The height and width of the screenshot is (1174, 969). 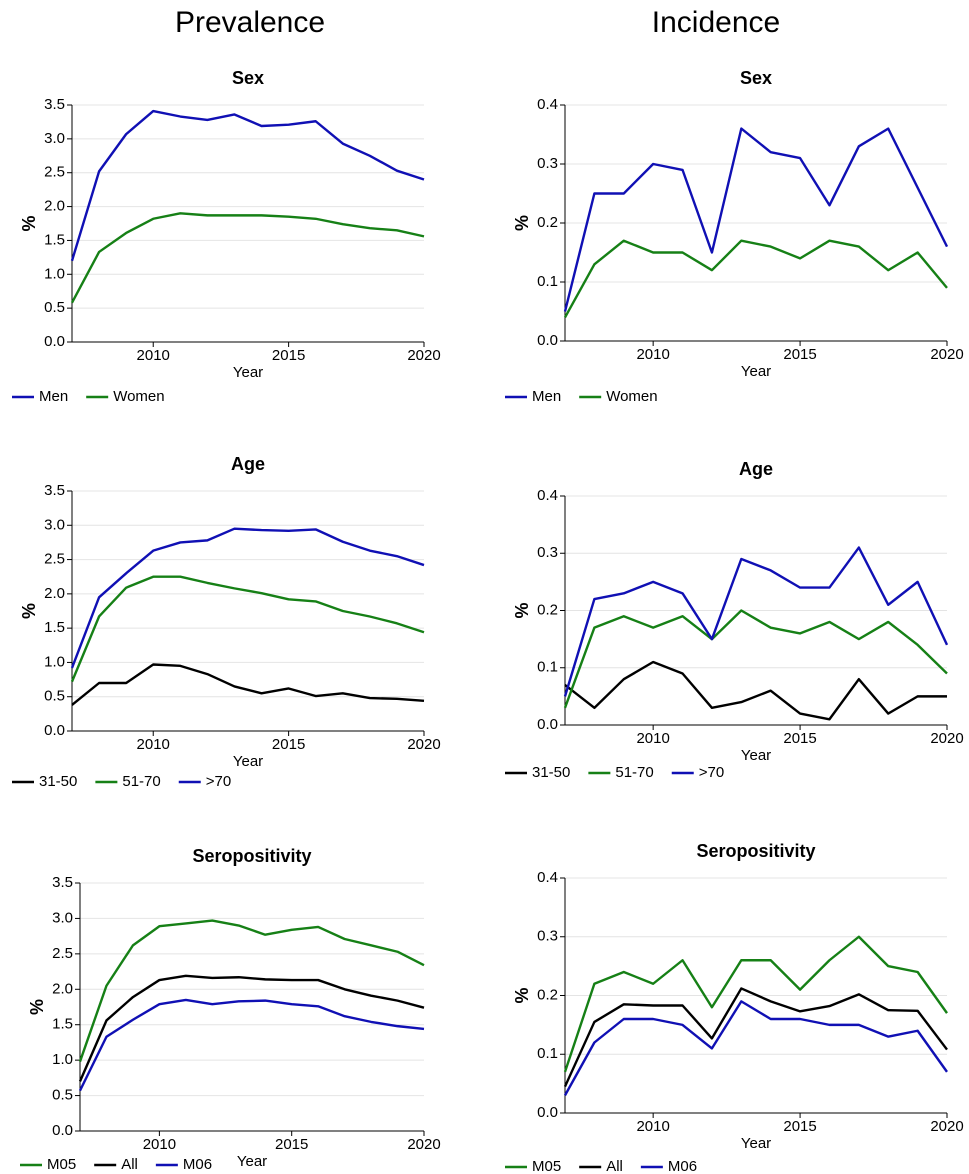 What do you see at coordinates (250, 22) in the screenshot?
I see `column-header: Prevalence` at bounding box center [250, 22].